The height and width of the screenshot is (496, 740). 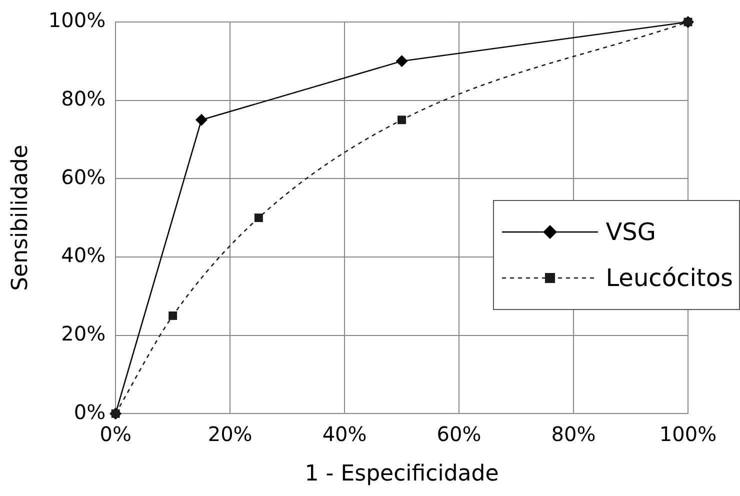 I want to click on y-tick-label: 80%, so click(x=83, y=98).